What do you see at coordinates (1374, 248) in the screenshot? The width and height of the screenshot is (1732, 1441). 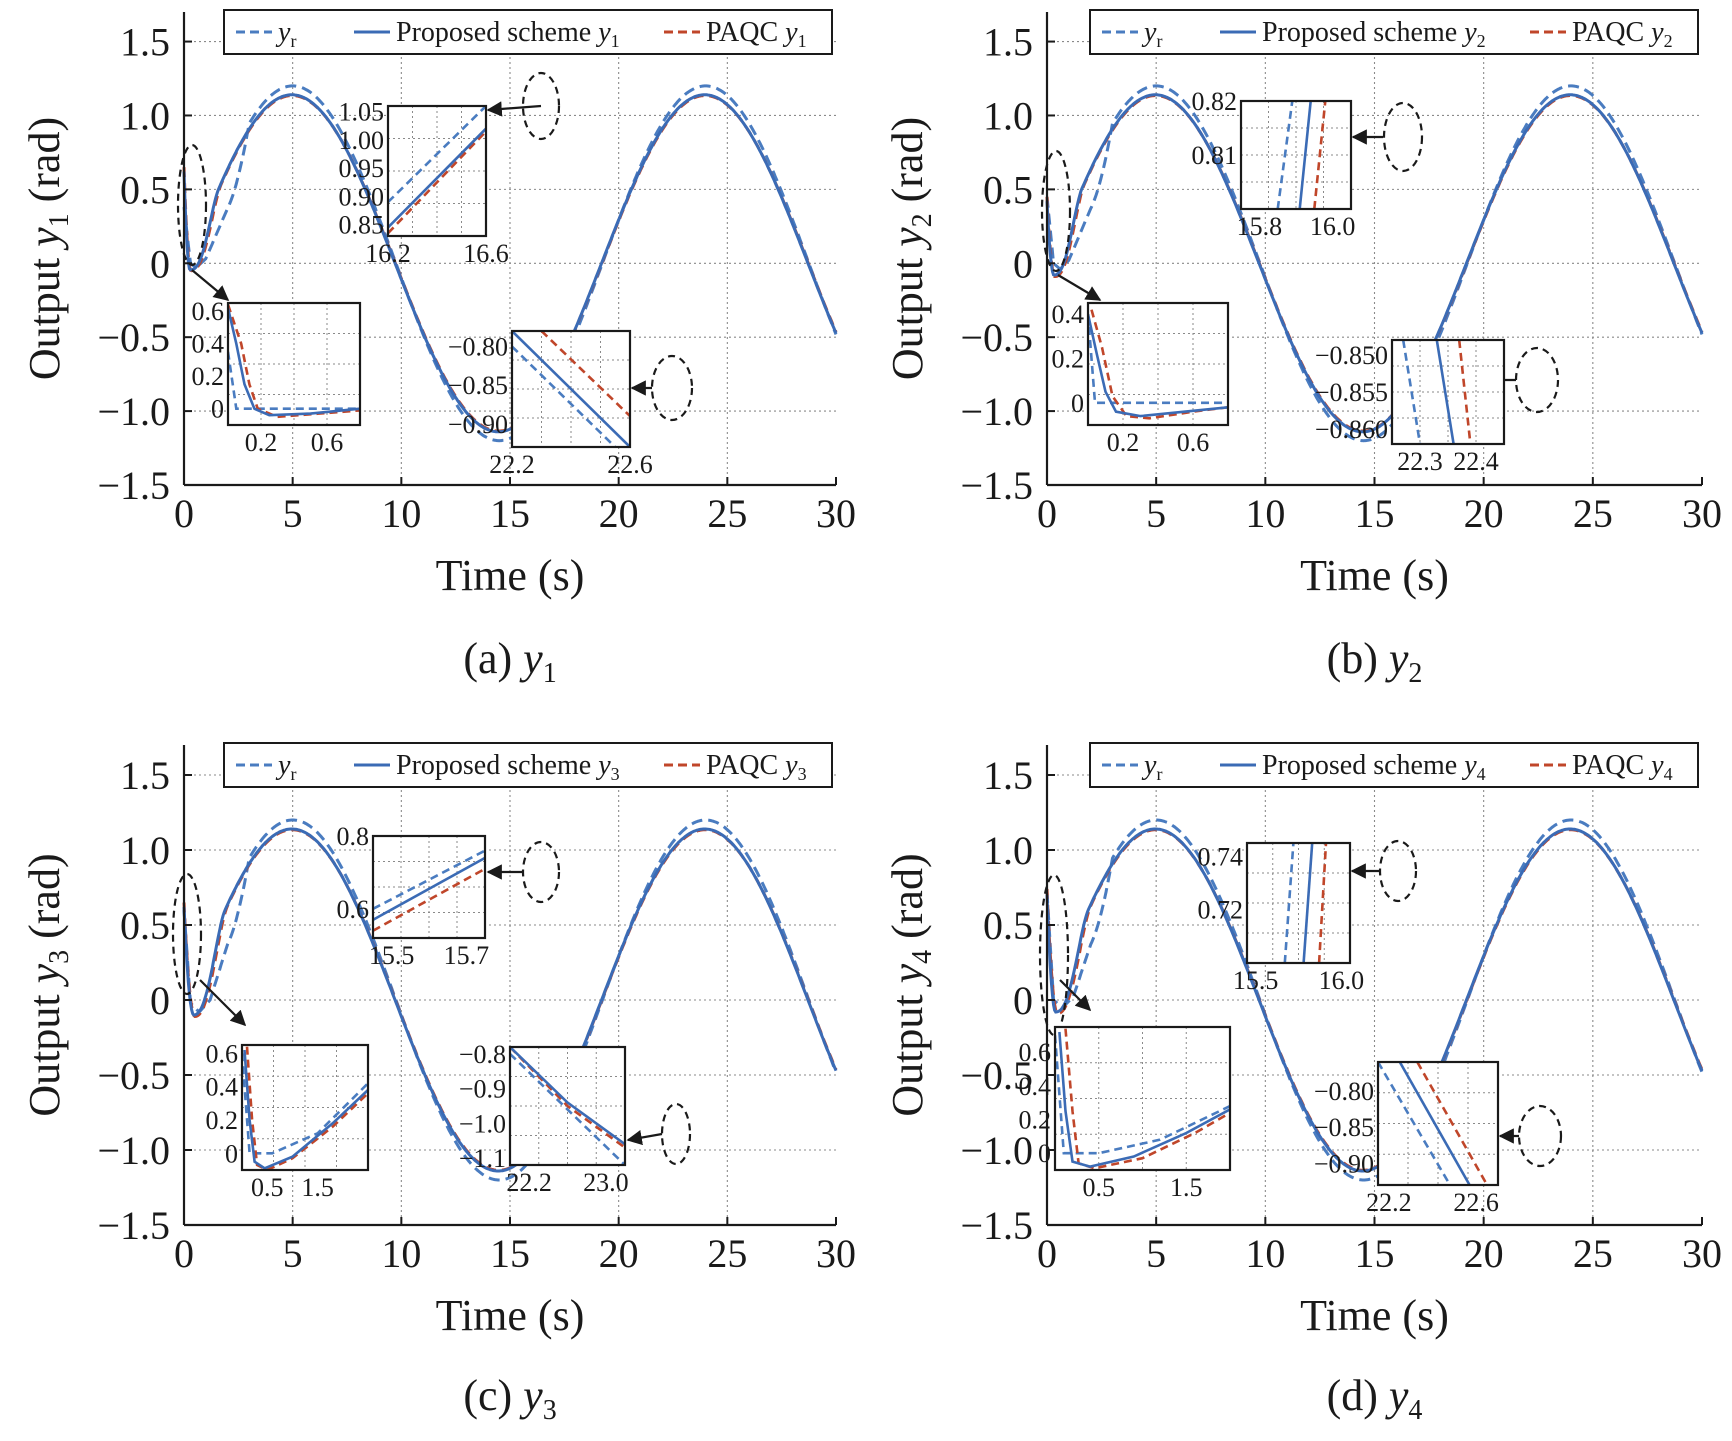 I see `grid` at bounding box center [1374, 248].